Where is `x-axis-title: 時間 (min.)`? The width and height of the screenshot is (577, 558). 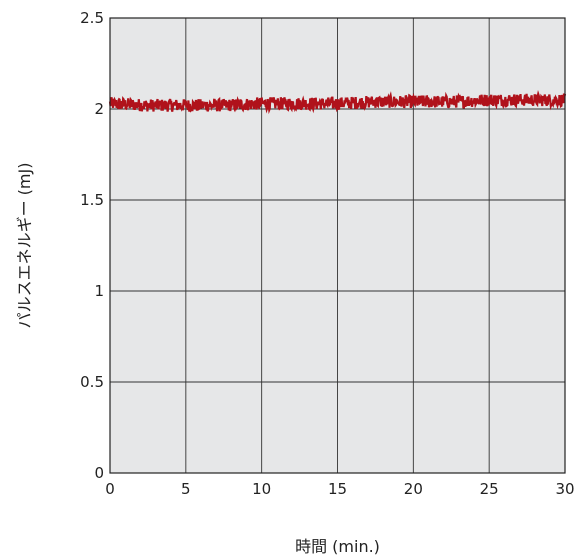 x-axis-title: 時間 (min.) is located at coordinates (337, 546).